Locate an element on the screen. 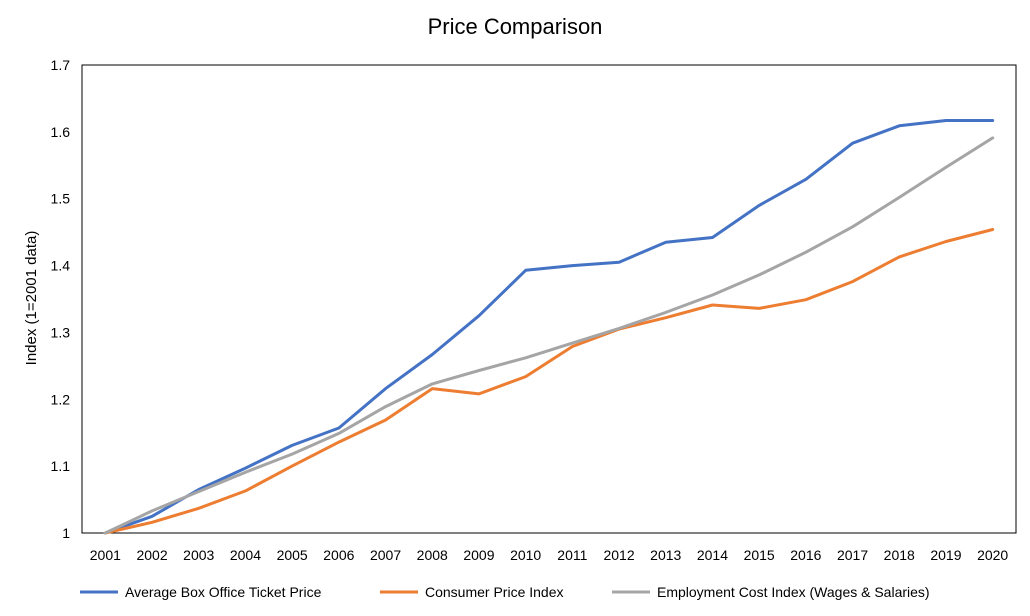  x-tick-label: 2001 is located at coordinates (105, 555).